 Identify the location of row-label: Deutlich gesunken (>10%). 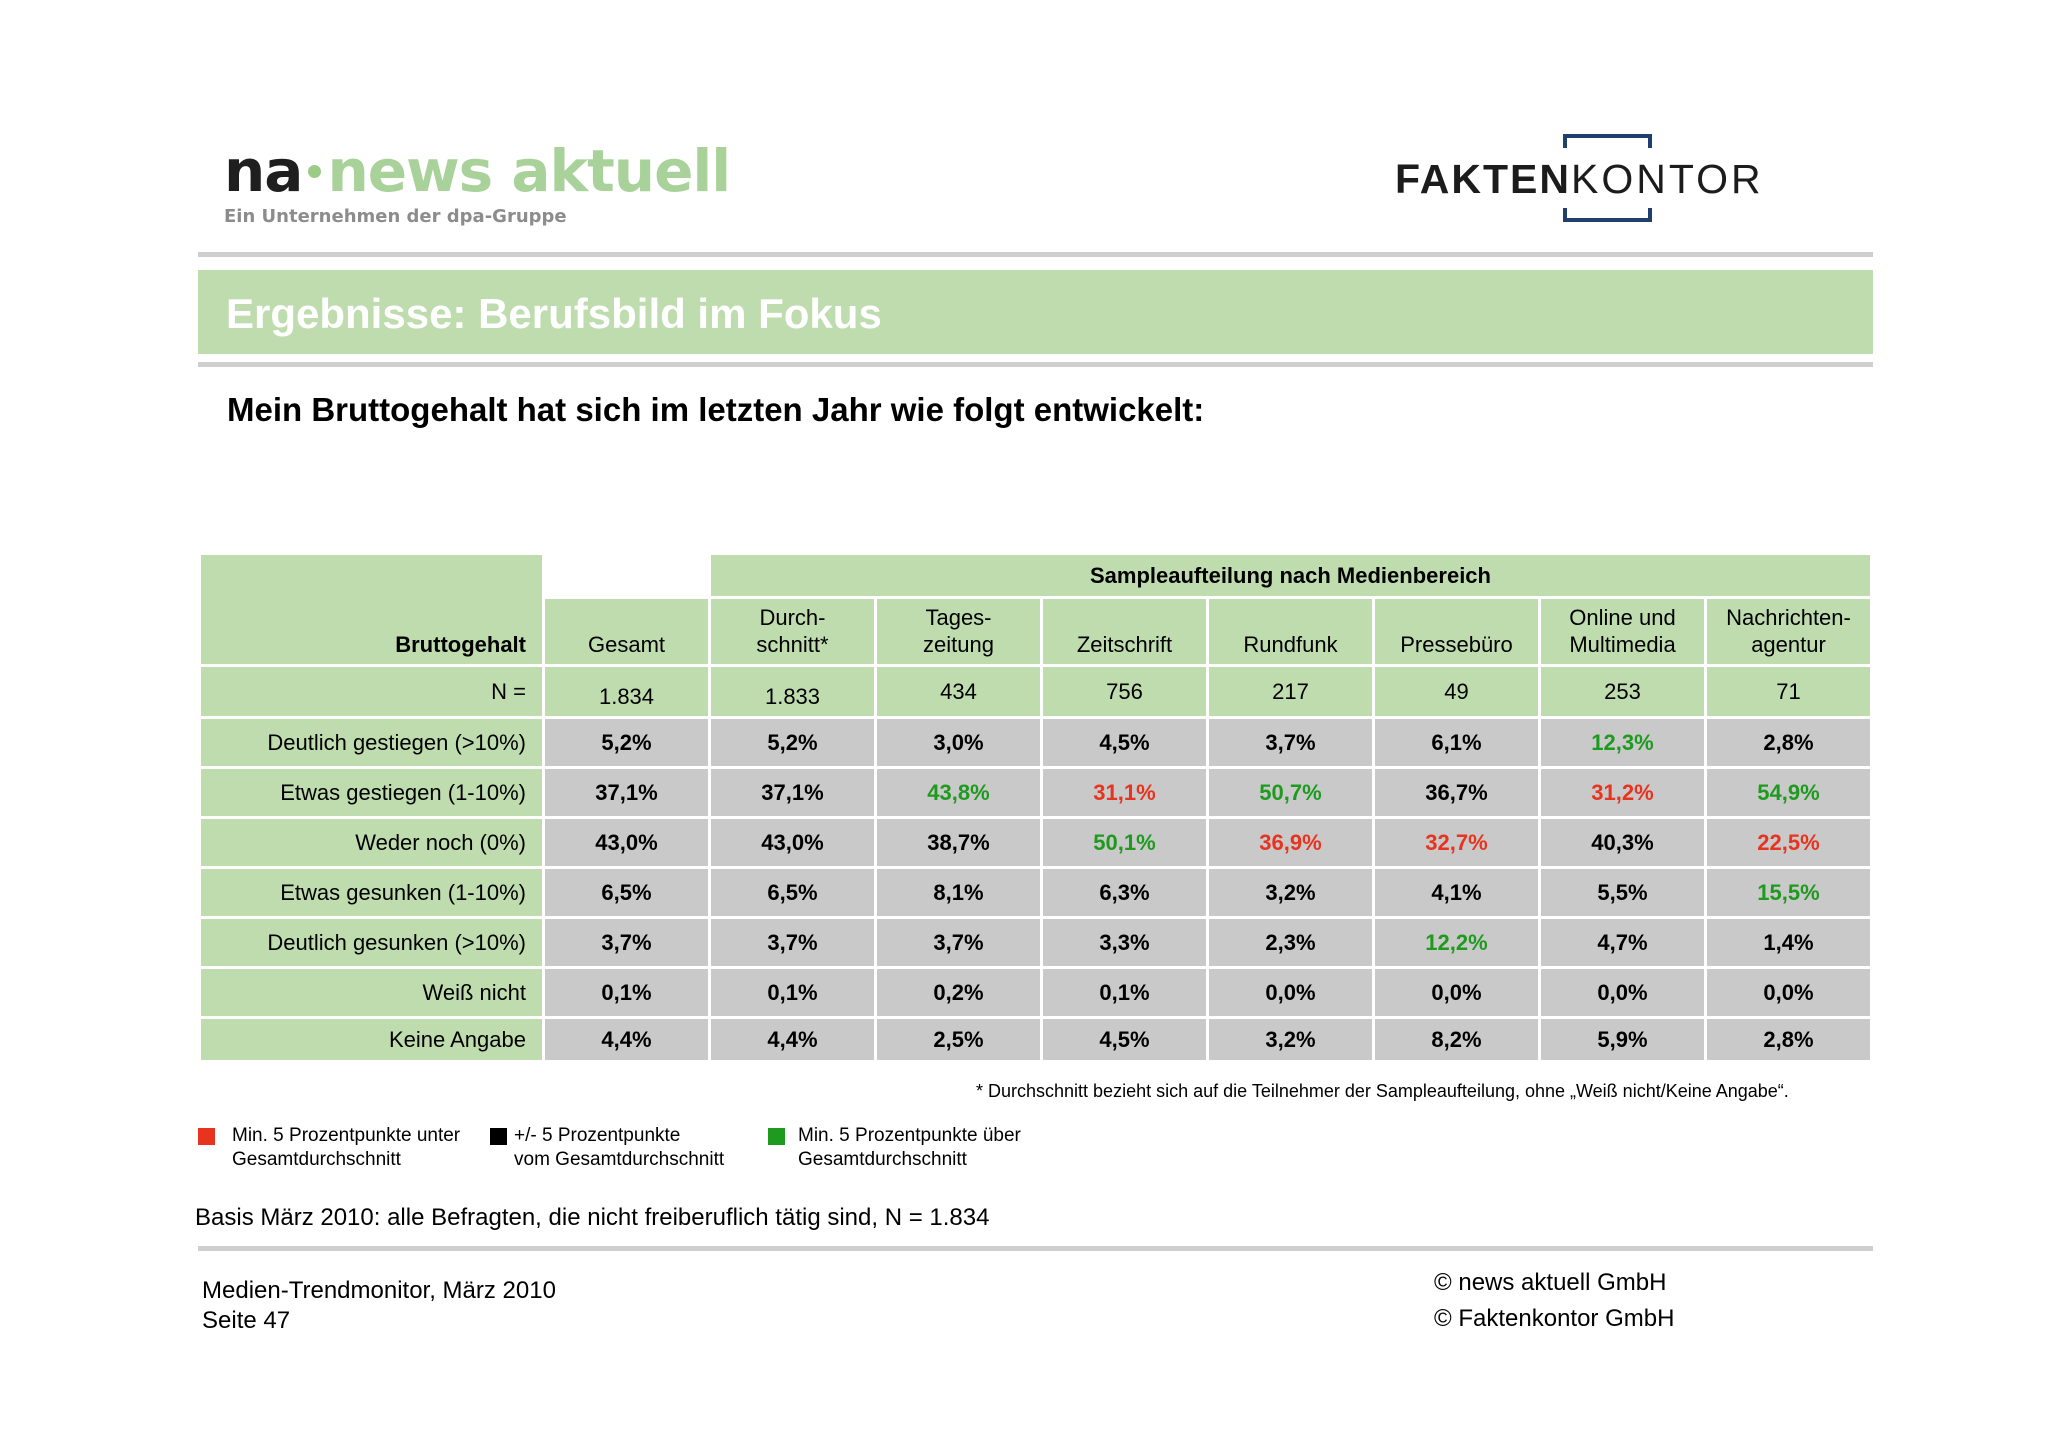
(371, 942).